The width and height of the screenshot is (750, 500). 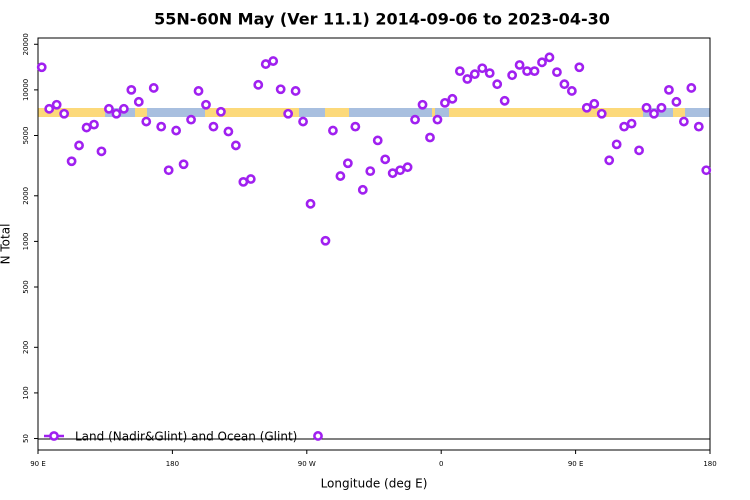 I want to click on y-tick-label: 500, so click(x=26, y=286).